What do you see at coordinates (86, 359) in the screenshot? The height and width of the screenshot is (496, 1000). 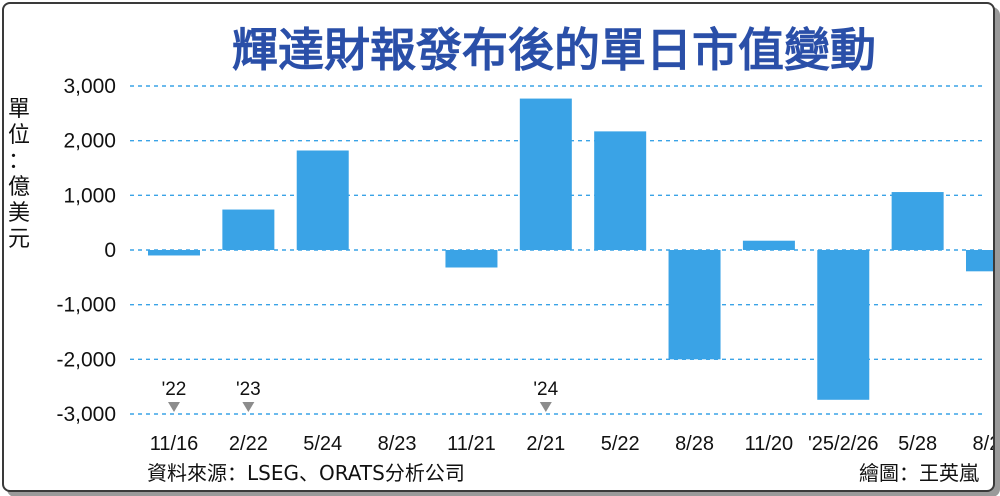 I see `y-tick-label: -2,000` at bounding box center [86, 359].